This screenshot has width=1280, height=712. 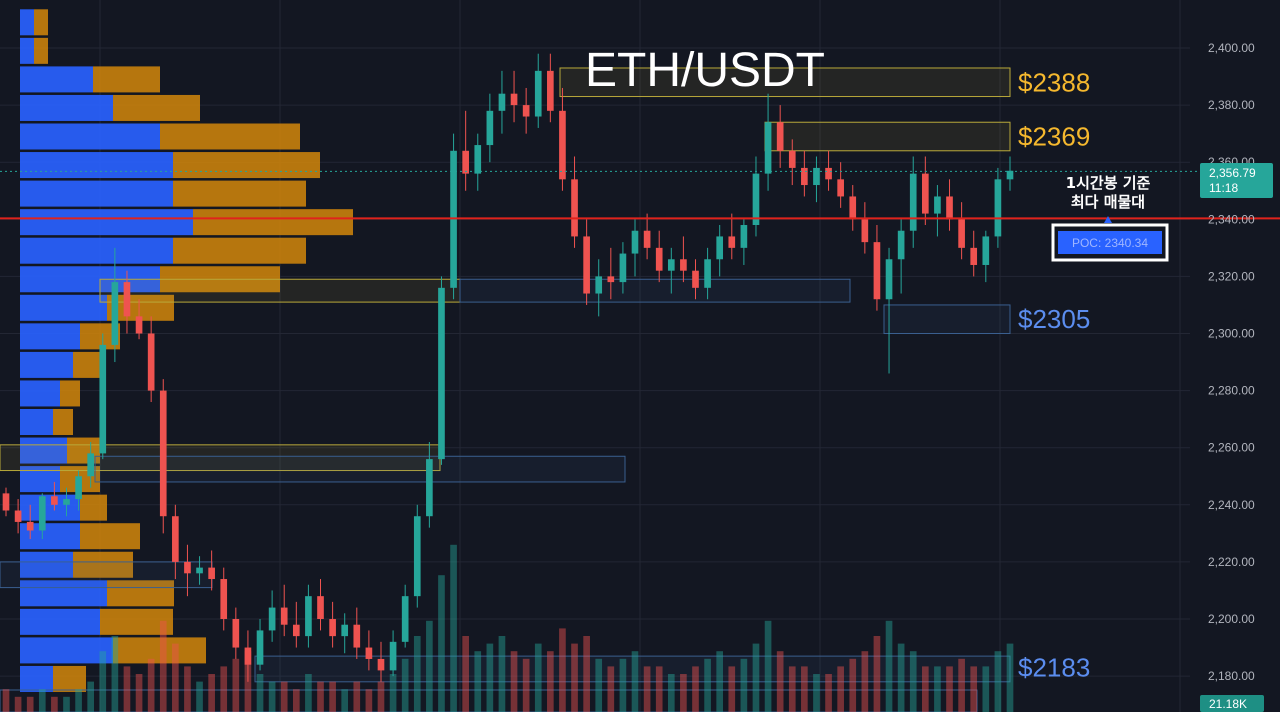 What do you see at coordinates (1108, 219) in the screenshot?
I see `poc-caption-pointer-icon` at bounding box center [1108, 219].